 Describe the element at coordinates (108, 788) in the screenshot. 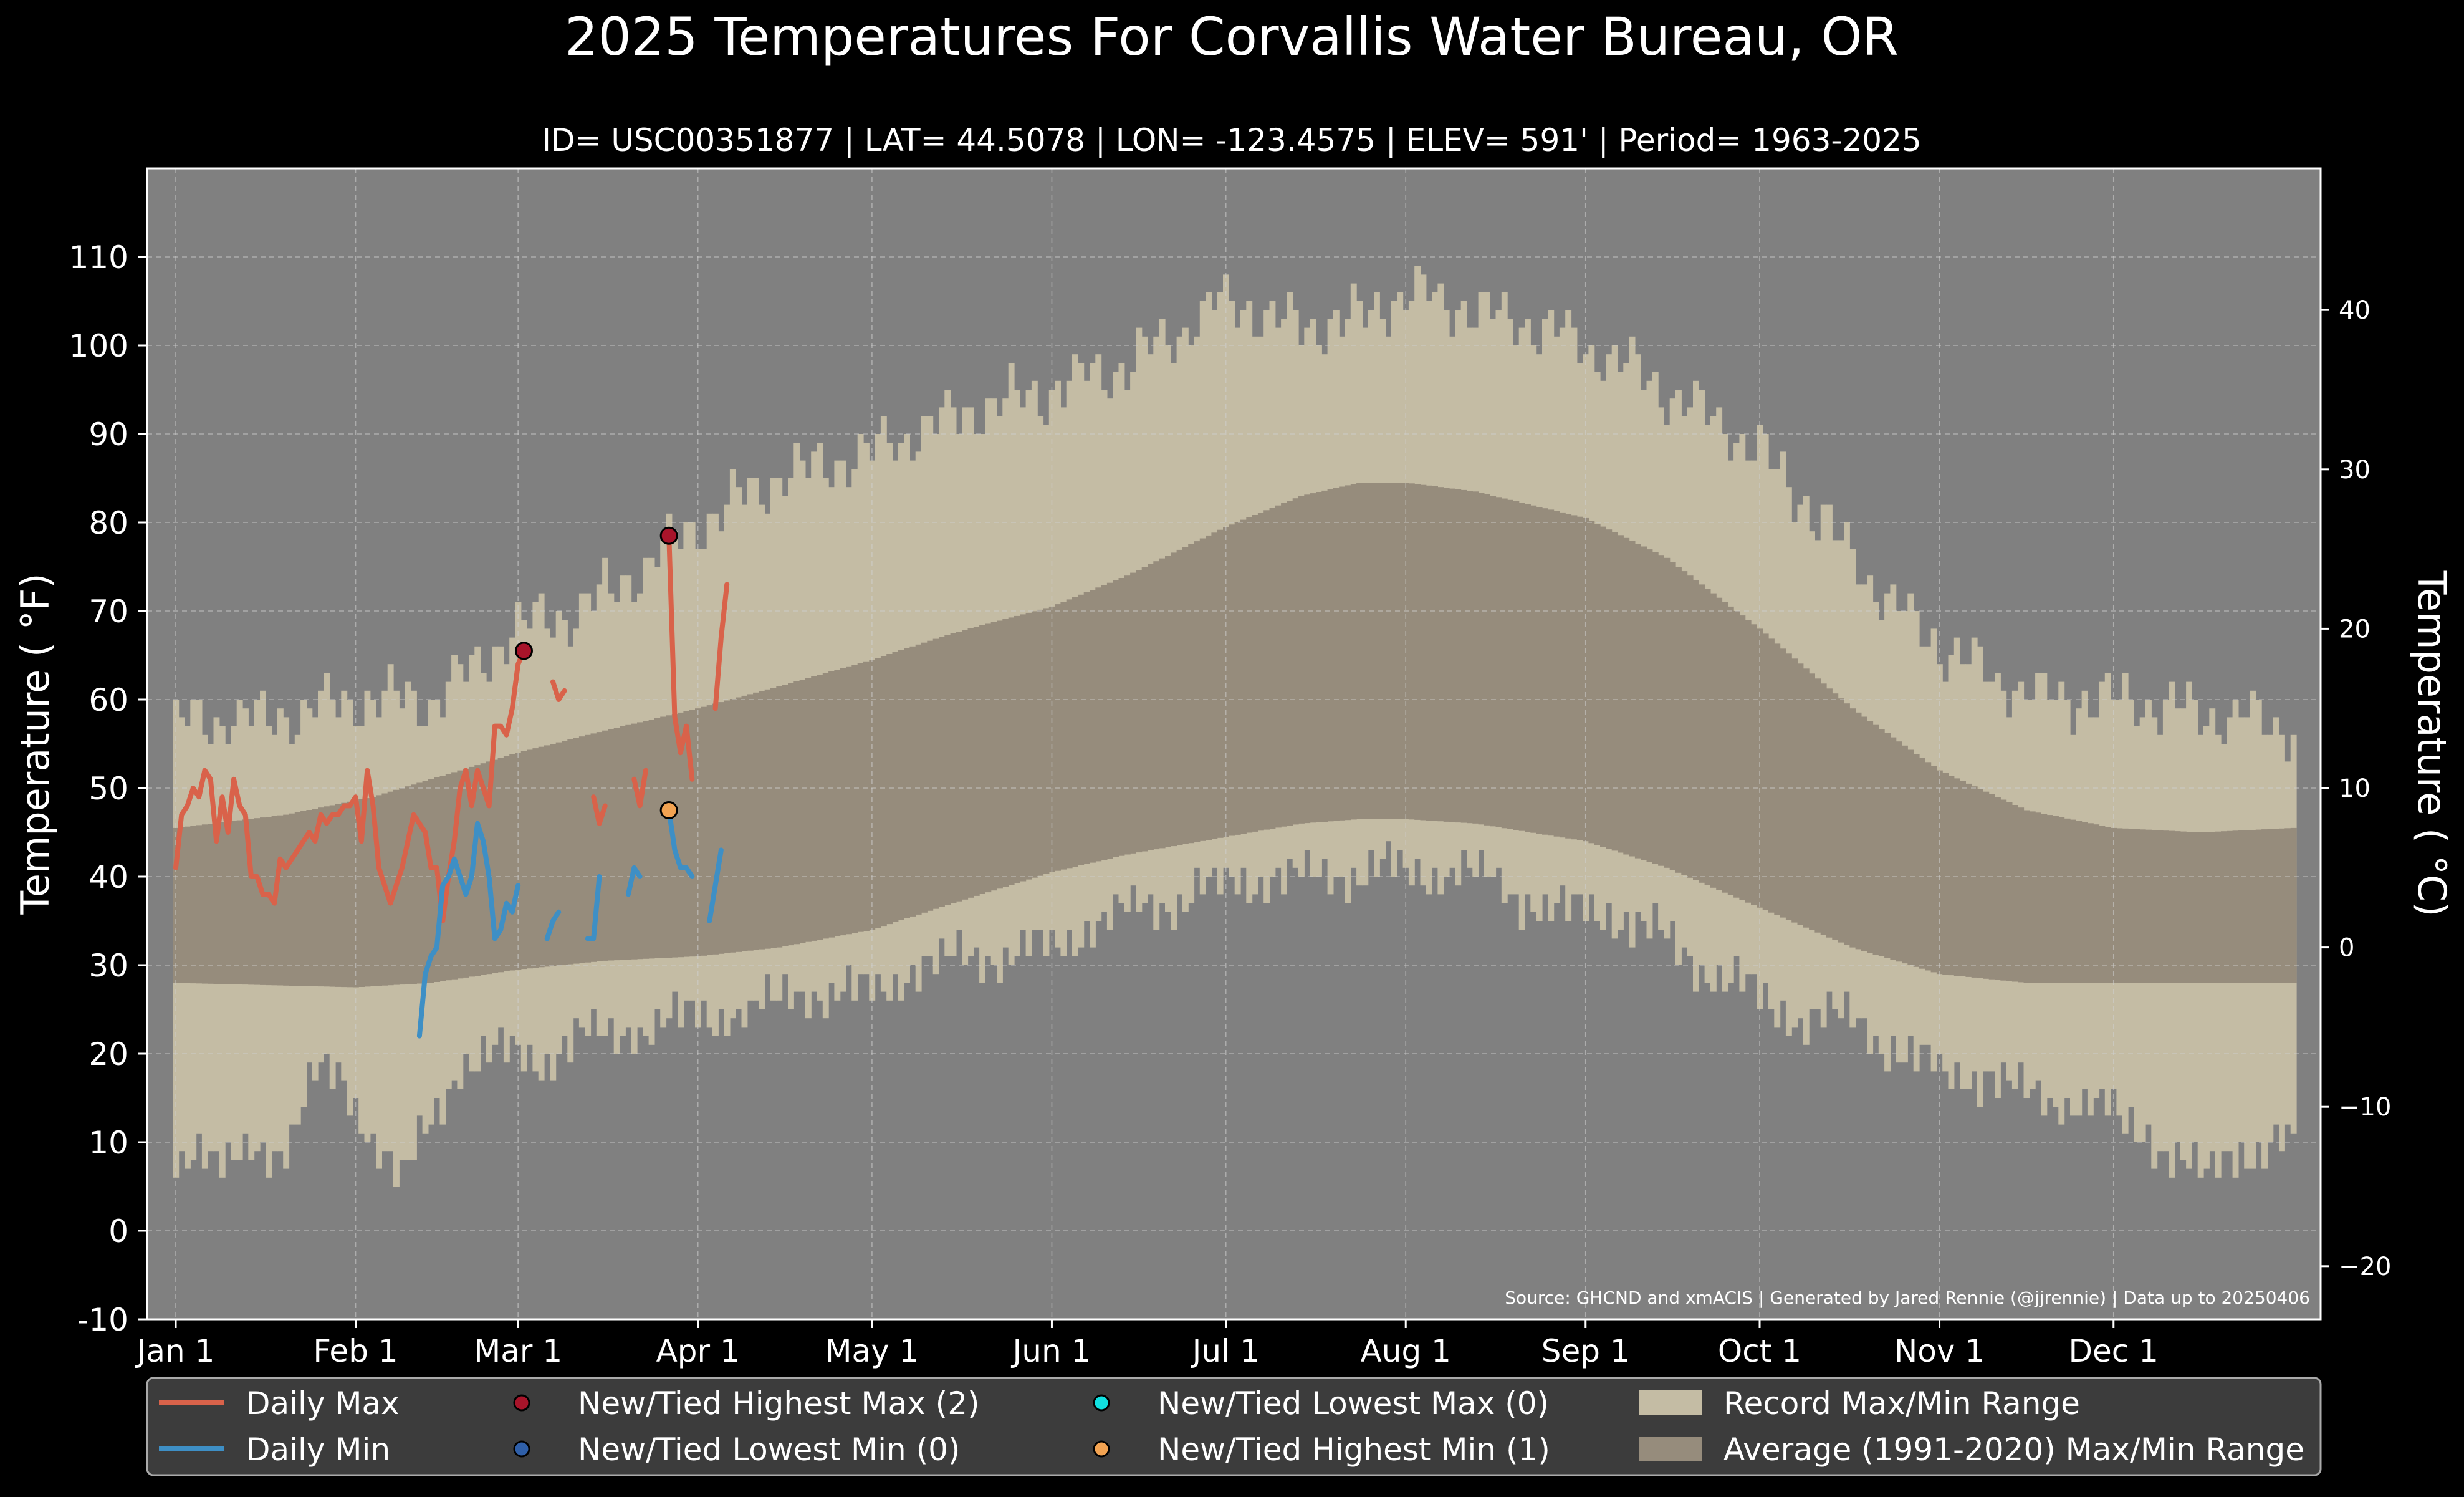

I see `y-axis-left: -10 0 10 20 30 40 50 60 70 80 90 100 110` at that location.